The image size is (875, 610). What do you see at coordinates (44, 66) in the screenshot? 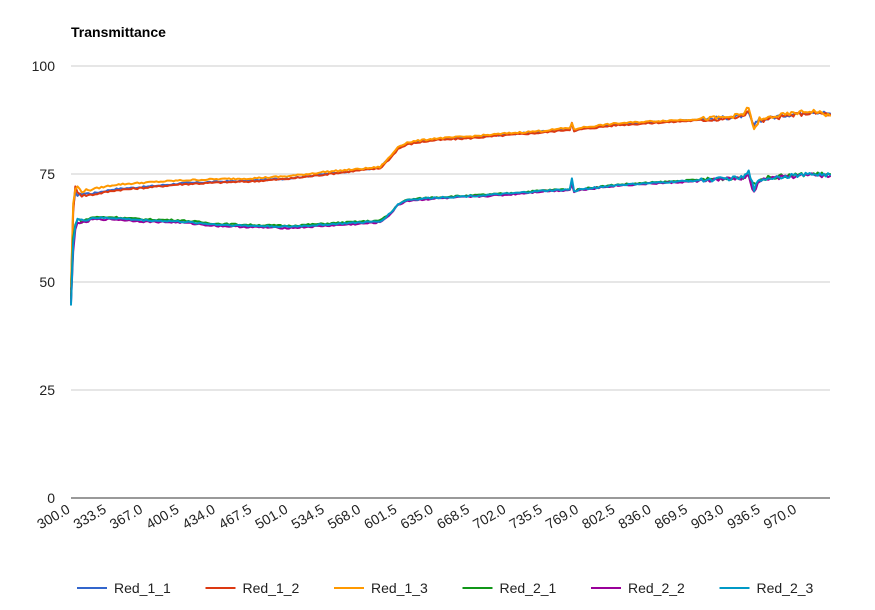
I see `y-tick-label: 100` at bounding box center [44, 66].